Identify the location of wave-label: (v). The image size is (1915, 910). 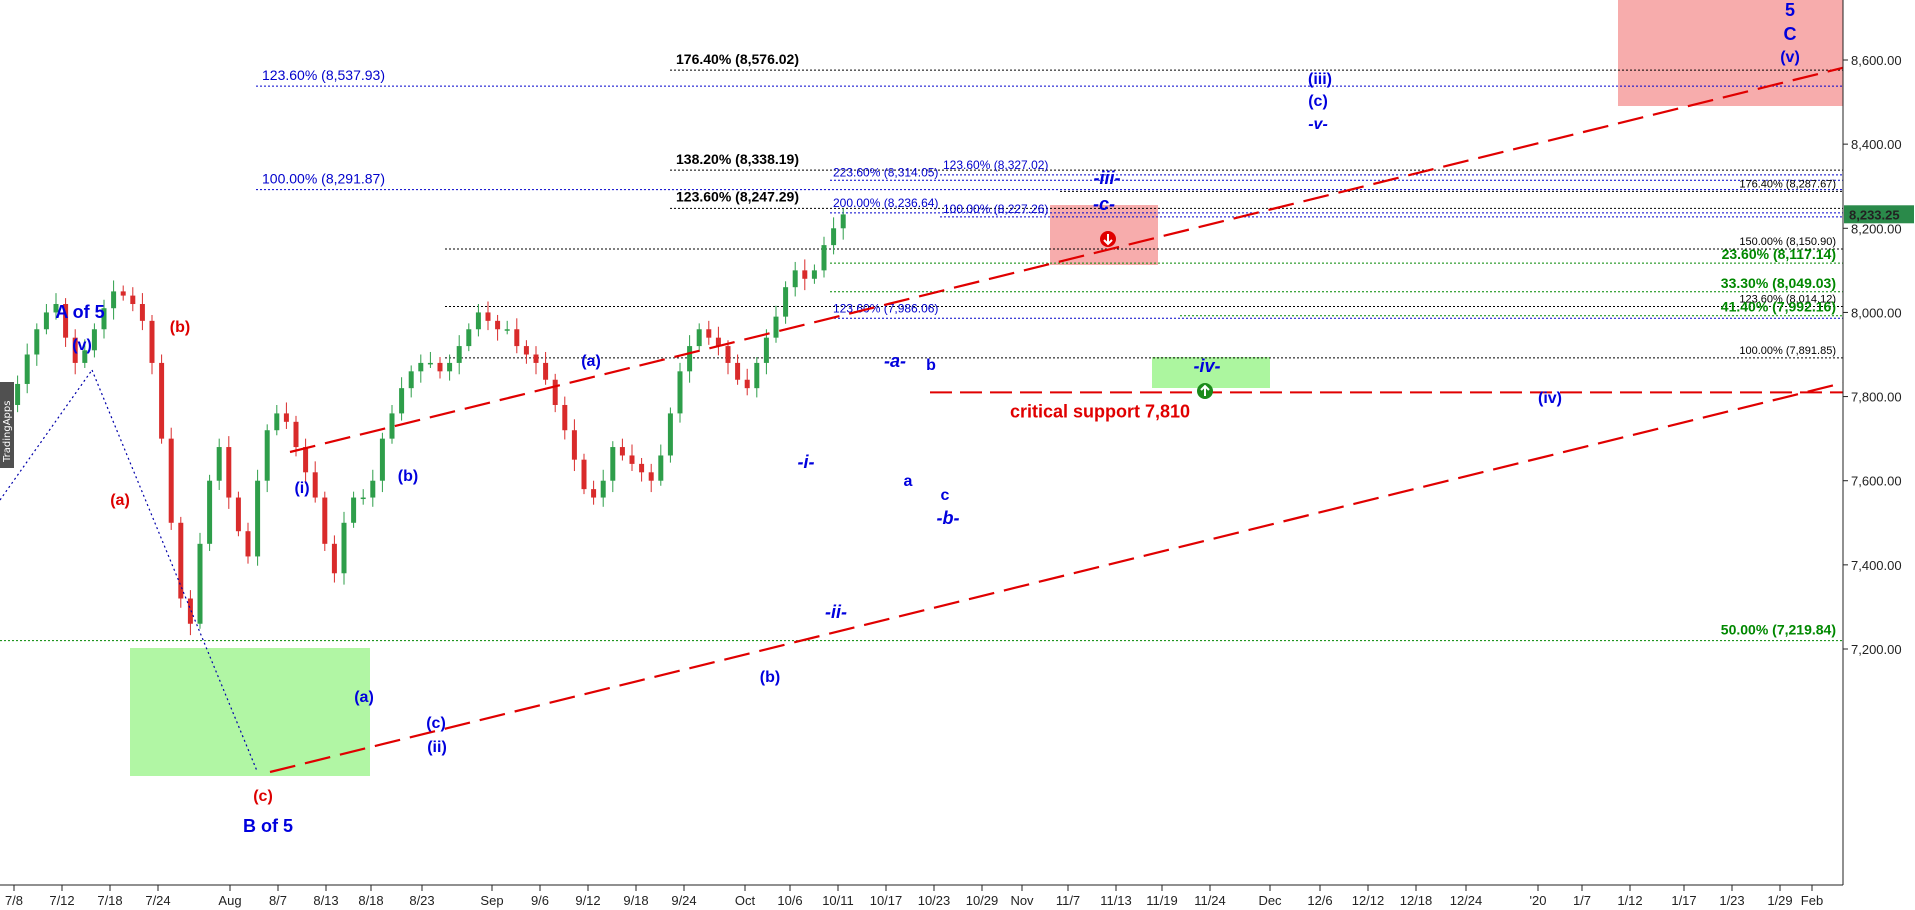
(1790, 57).